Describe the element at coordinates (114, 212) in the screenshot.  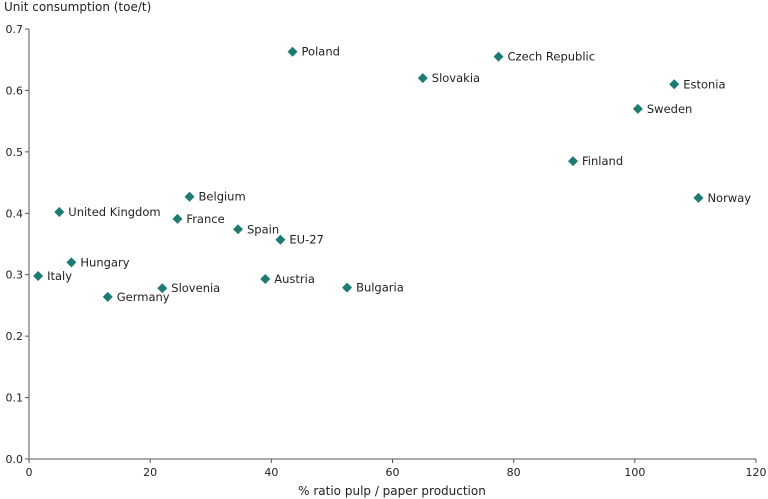
I see `data-point-label: United Kingdom` at that location.